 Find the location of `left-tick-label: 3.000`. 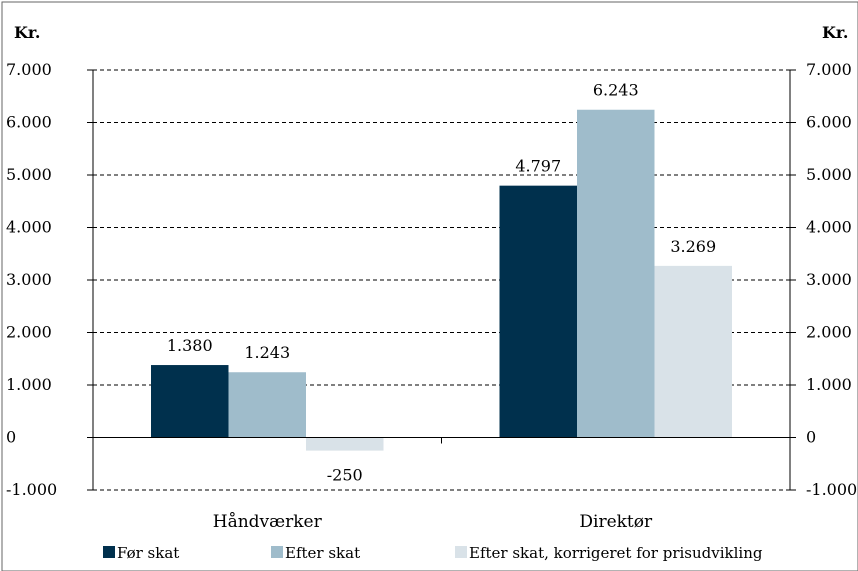

left-tick-label: 3.000 is located at coordinates (29, 279).